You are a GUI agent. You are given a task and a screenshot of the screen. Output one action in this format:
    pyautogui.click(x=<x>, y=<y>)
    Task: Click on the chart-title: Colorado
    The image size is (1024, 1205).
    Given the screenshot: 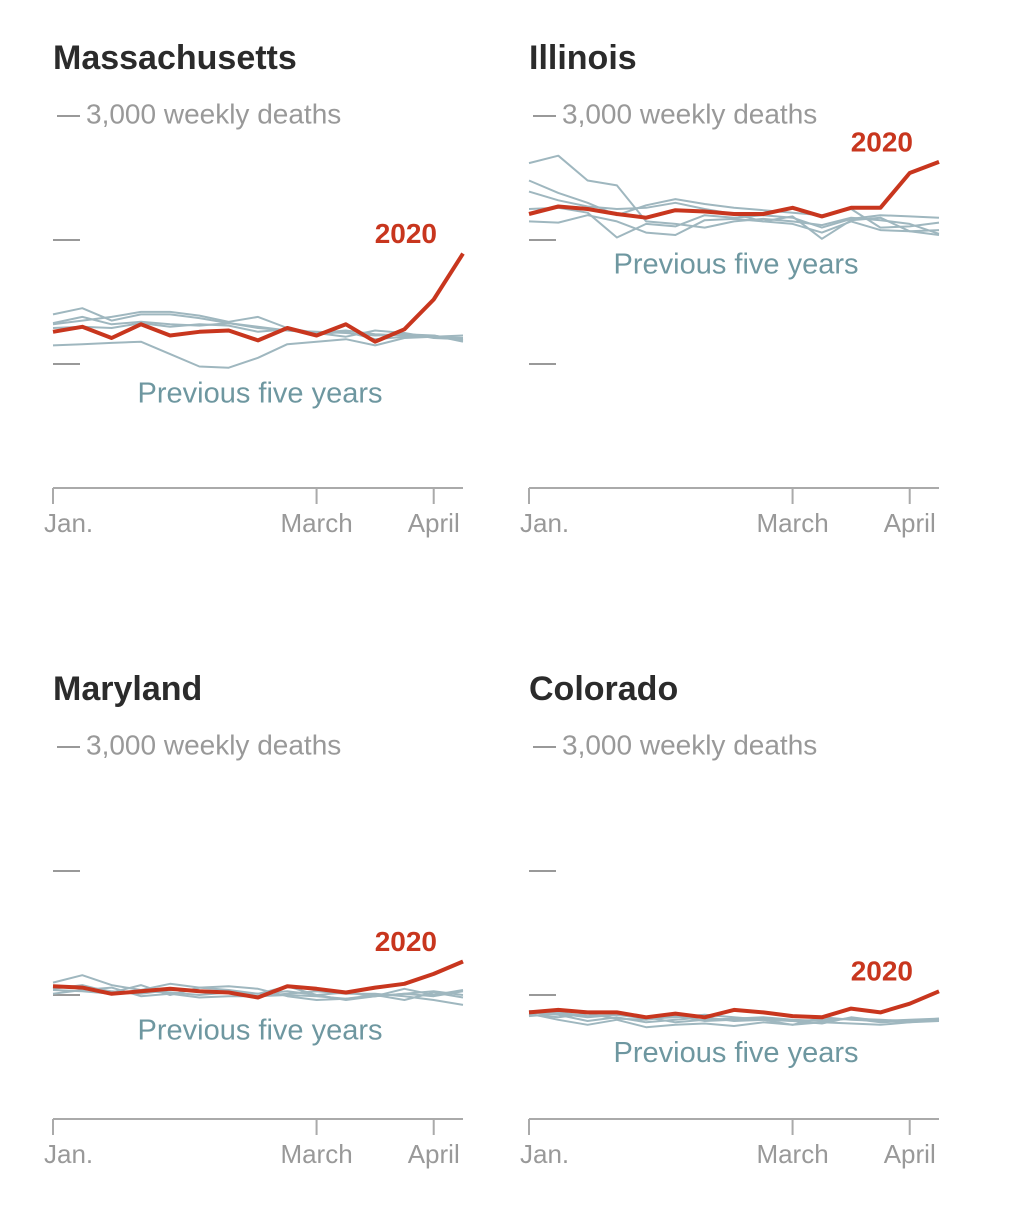 What is the action you would take?
    pyautogui.click(x=603, y=689)
    